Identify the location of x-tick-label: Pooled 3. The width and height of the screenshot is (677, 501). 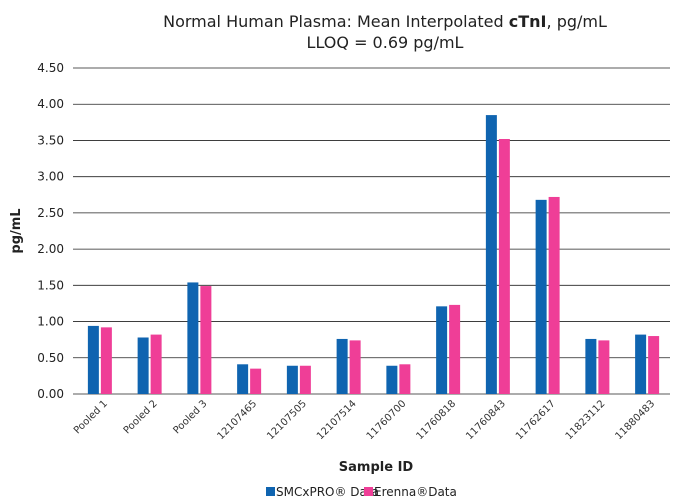
(191, 417).